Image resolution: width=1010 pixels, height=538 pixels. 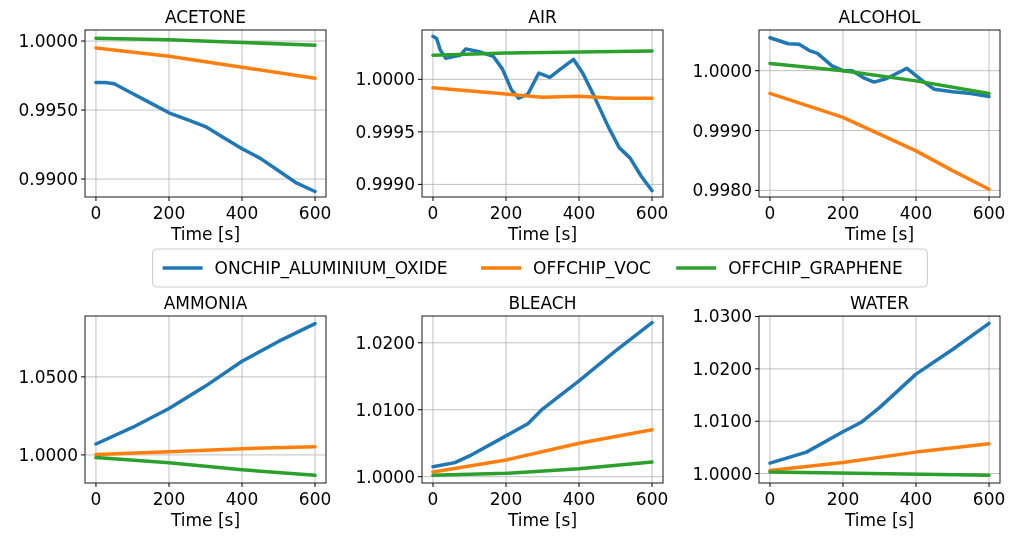 What do you see at coordinates (722, 316) in the screenshot?
I see `y-tick-label: 1.0300` at bounding box center [722, 316].